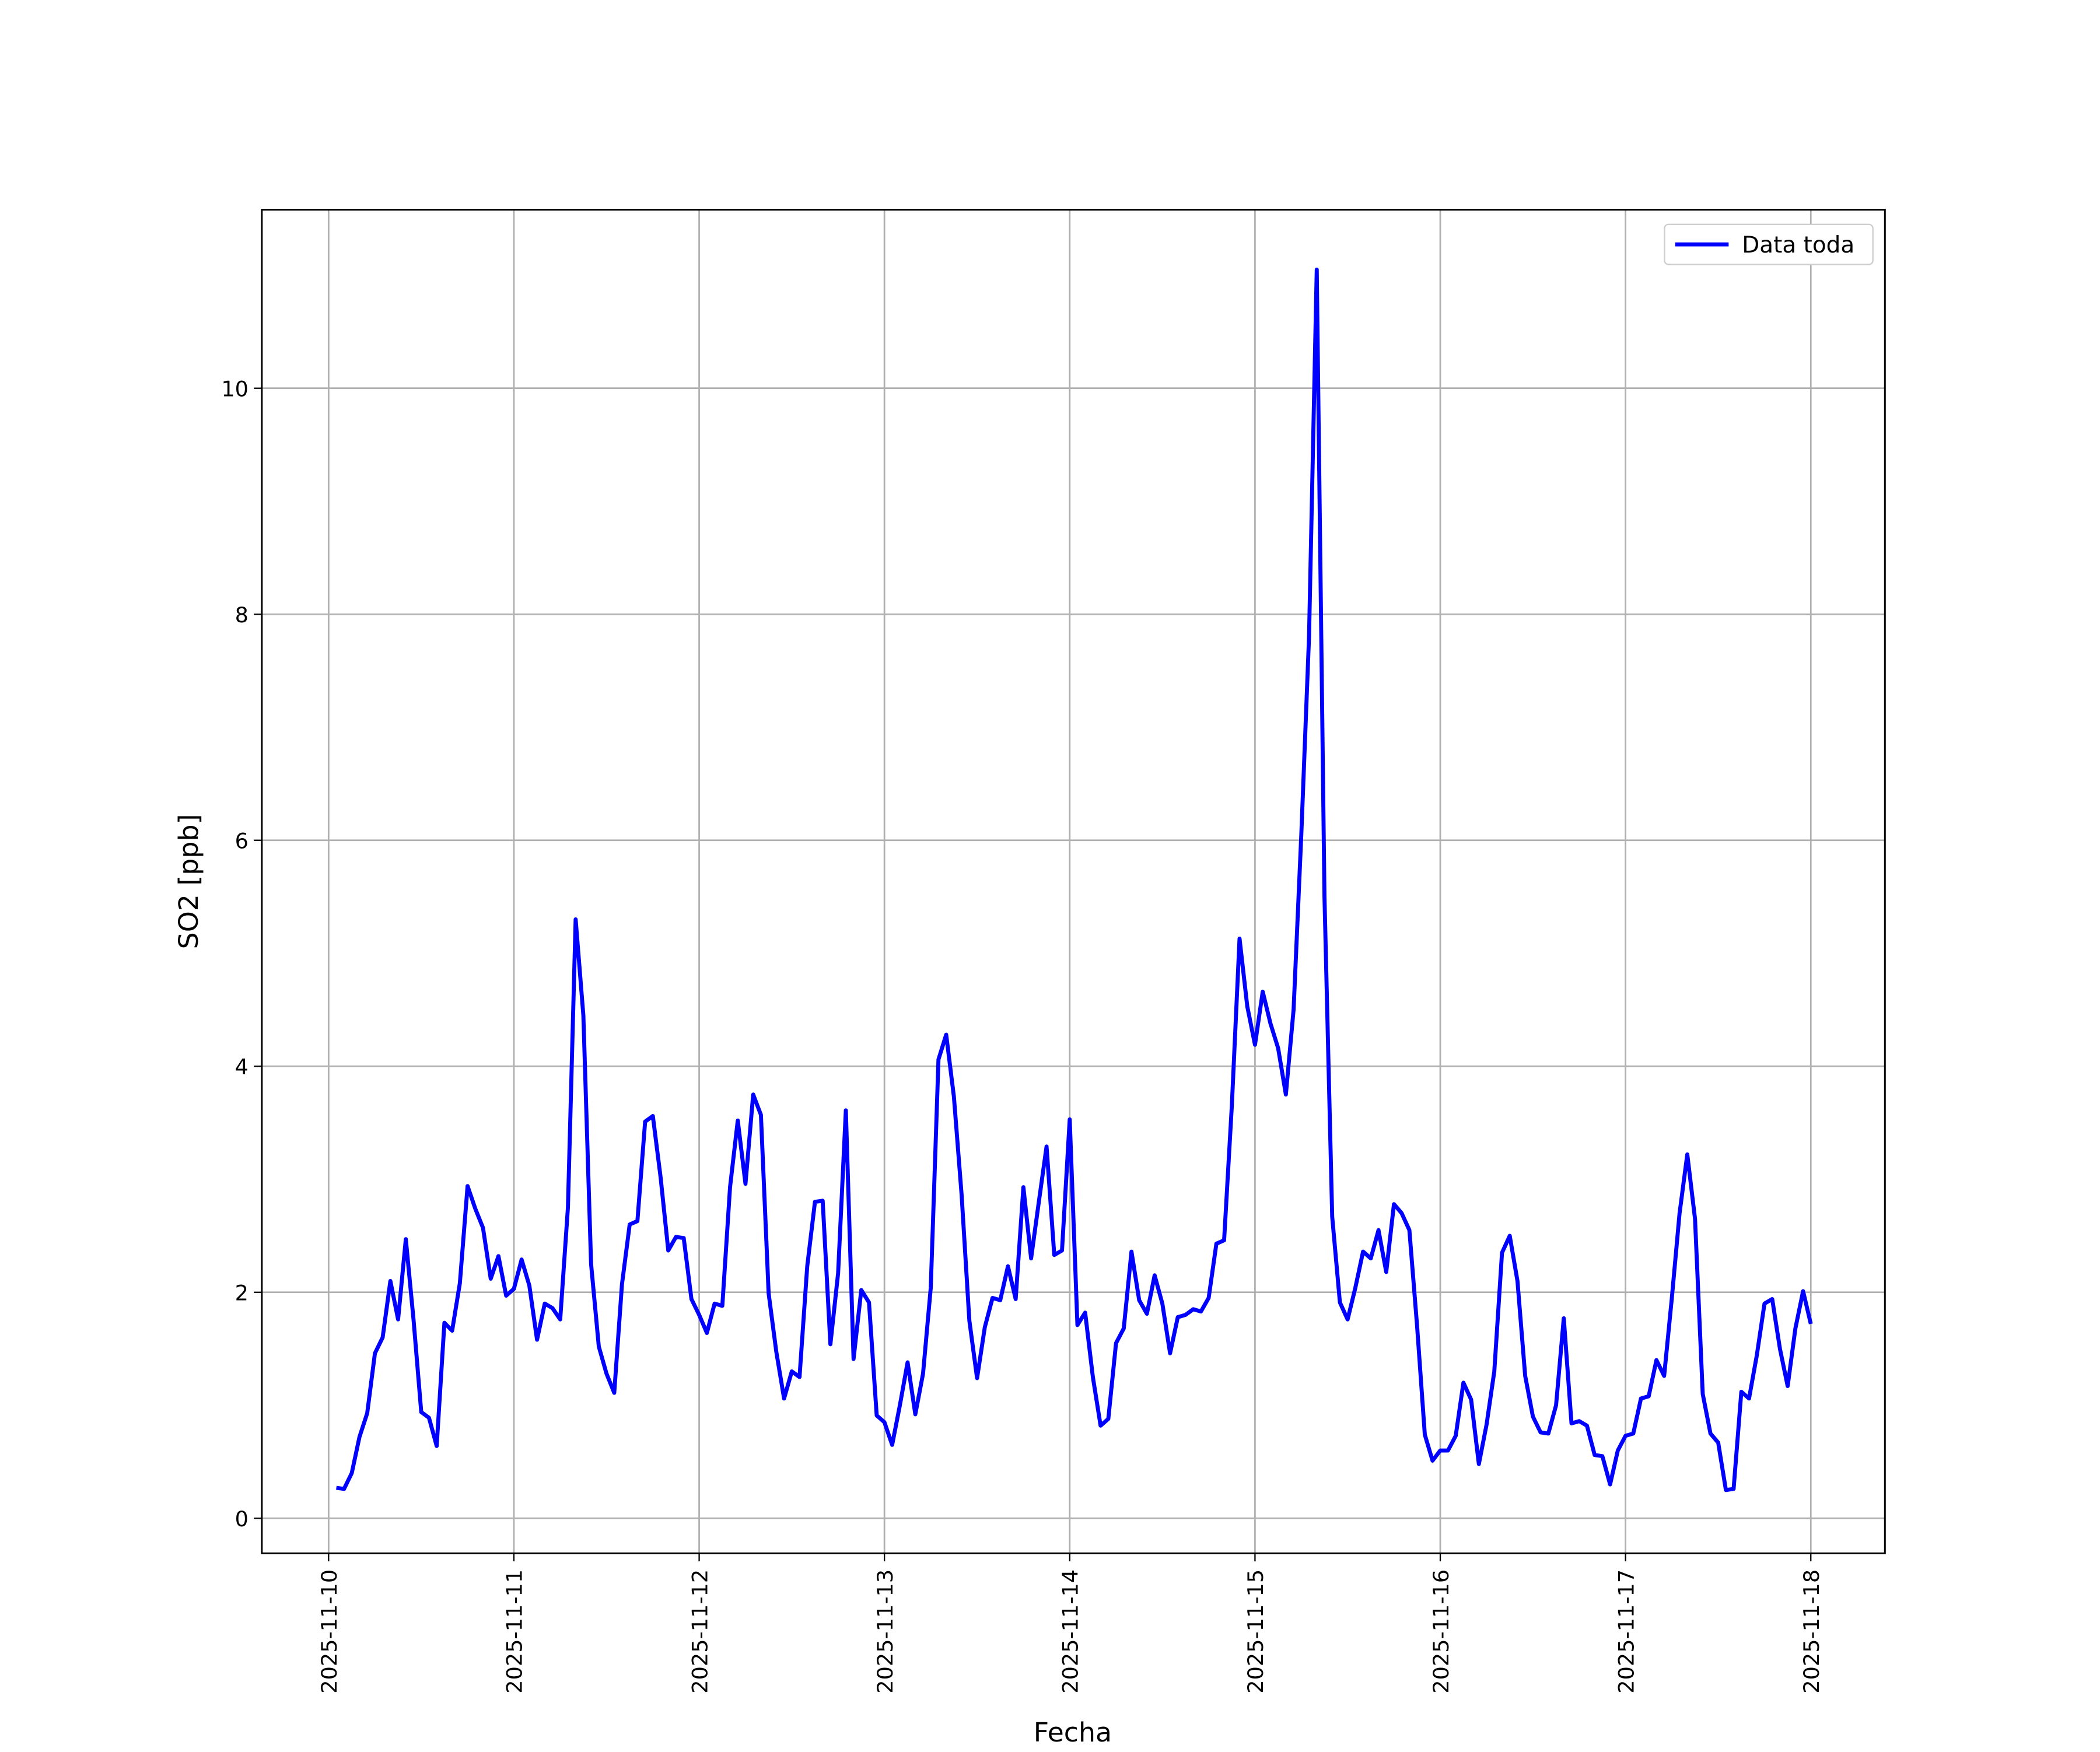 This screenshot has height=1752, width=2100. Describe the element at coordinates (1441, 1632) in the screenshot. I see `x-tick-label: 2025-11-16` at that location.